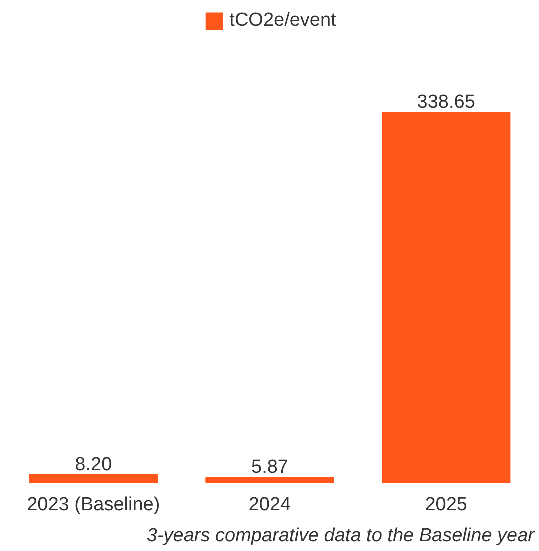  Describe the element at coordinates (270, 505) in the screenshot. I see `x-tick-label: 2024` at that location.